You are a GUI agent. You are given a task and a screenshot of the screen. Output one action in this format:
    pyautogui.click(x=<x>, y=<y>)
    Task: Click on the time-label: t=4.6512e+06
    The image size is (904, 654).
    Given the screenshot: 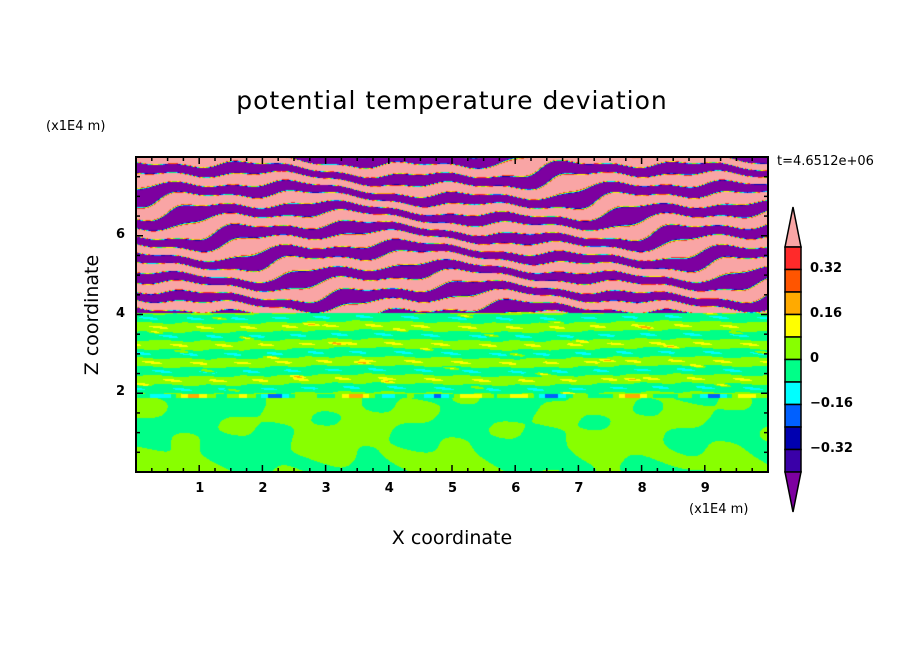 What is the action you would take?
    pyautogui.click(x=825, y=161)
    